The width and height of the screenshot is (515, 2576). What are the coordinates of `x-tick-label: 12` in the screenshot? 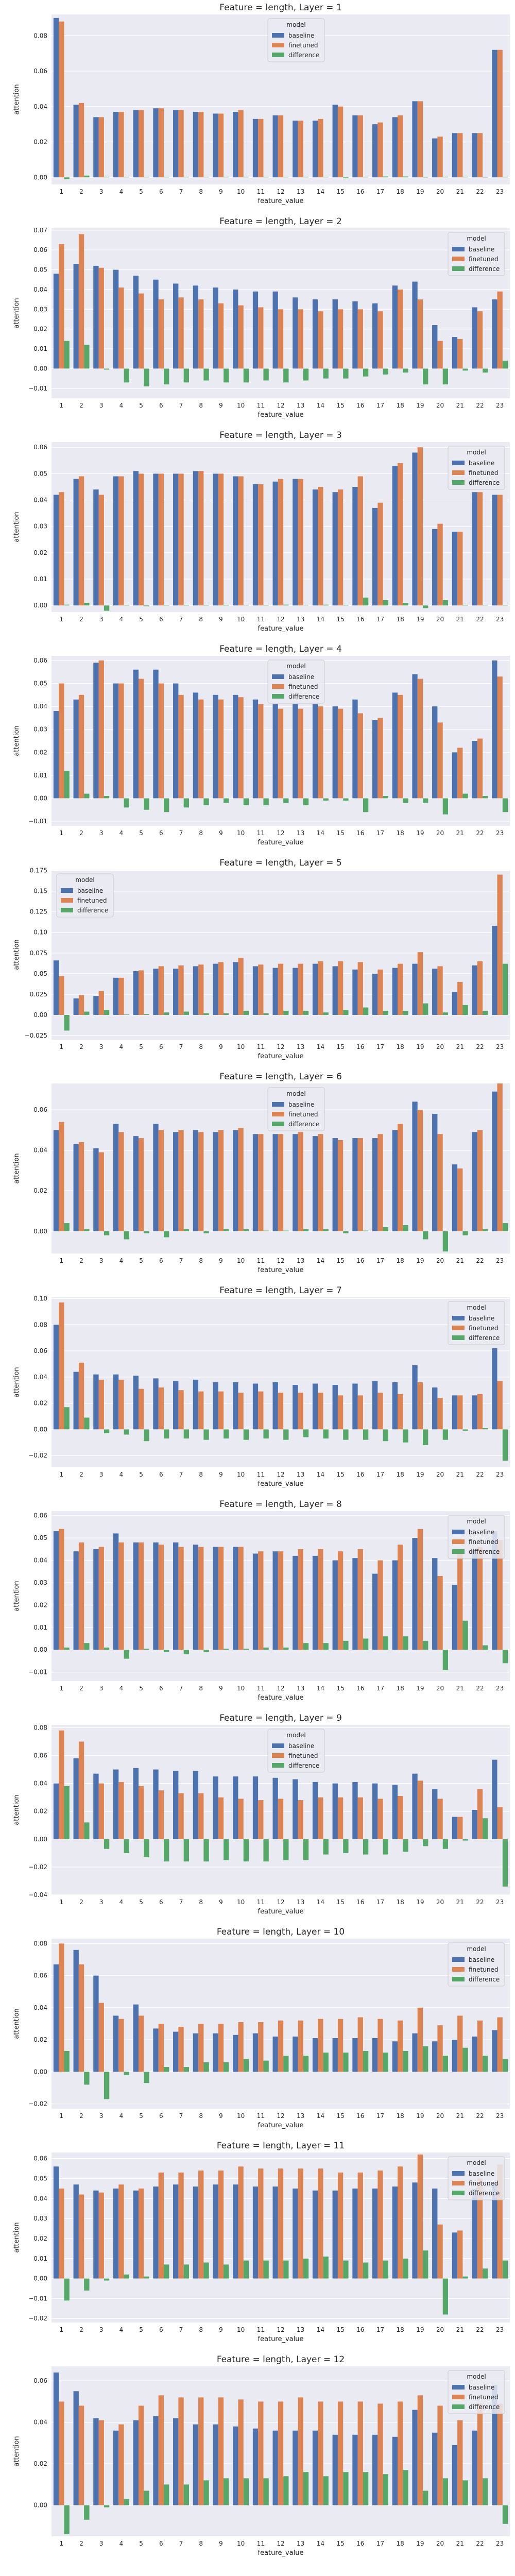 It's located at (280, 1688).